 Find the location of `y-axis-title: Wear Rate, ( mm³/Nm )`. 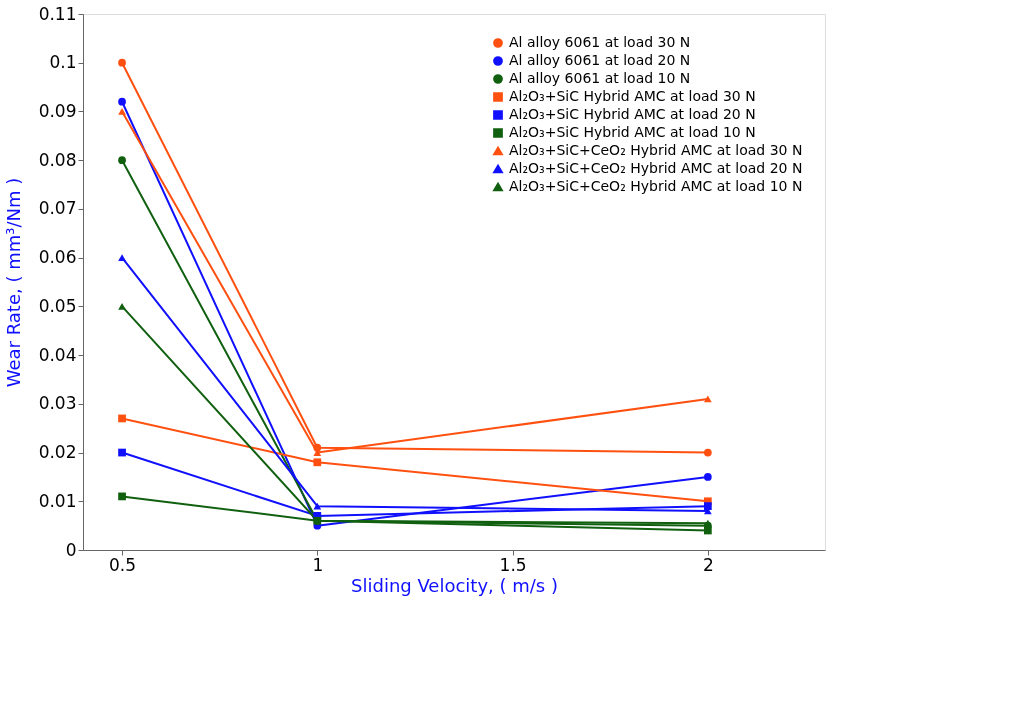

y-axis-title: Wear Rate, ( mm³/Nm ) is located at coordinates (13, 282).